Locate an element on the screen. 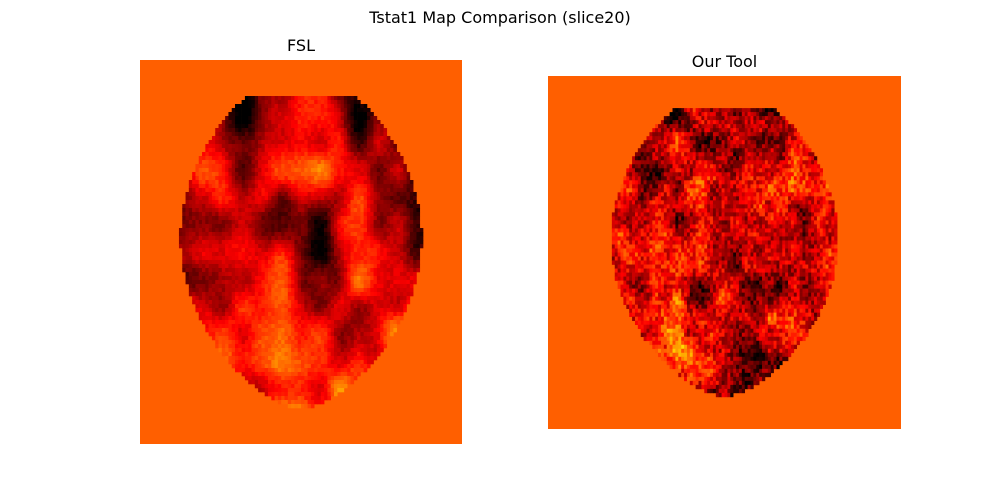 This screenshot has height=500, width=1000. panel-title-fsl: FSL is located at coordinates (301, 45).